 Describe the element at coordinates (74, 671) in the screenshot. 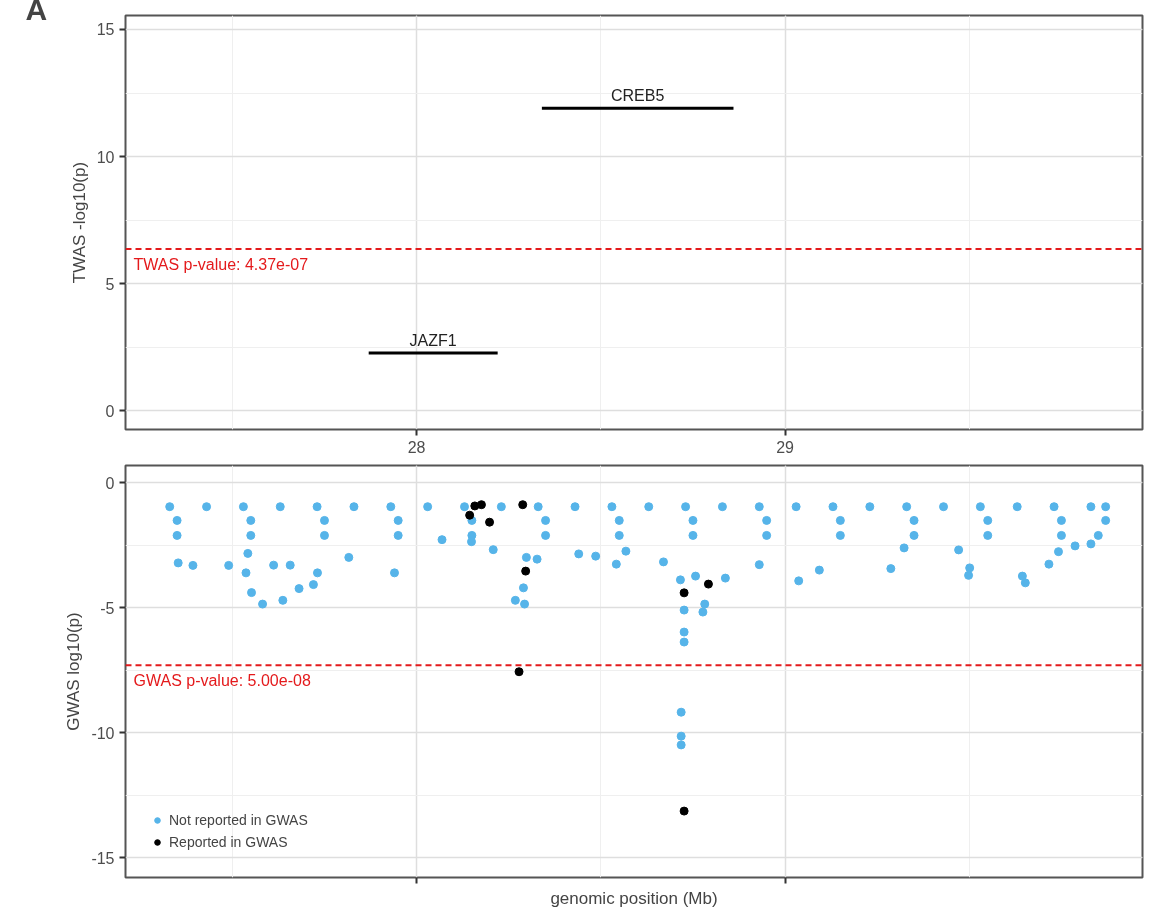

I see `y-axis-title: GWAS log10(p)` at that location.